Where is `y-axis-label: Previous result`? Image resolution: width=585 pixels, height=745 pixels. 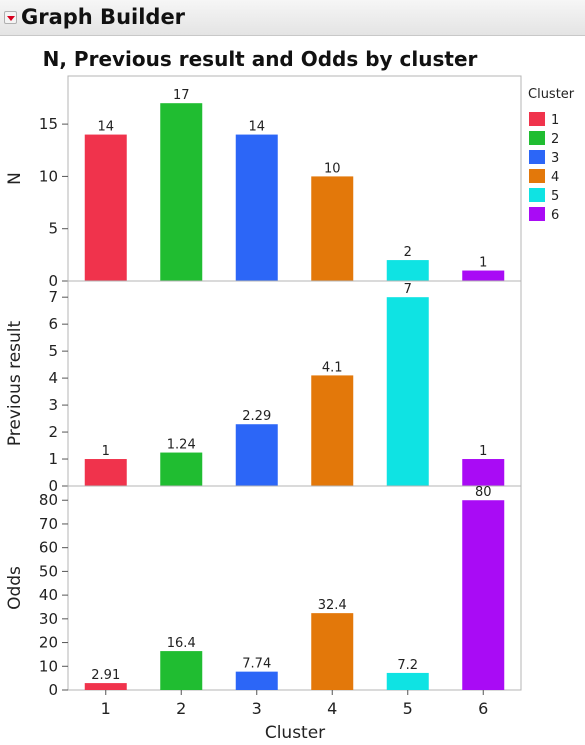
y-axis-label: Previous result is located at coordinates (15, 383).